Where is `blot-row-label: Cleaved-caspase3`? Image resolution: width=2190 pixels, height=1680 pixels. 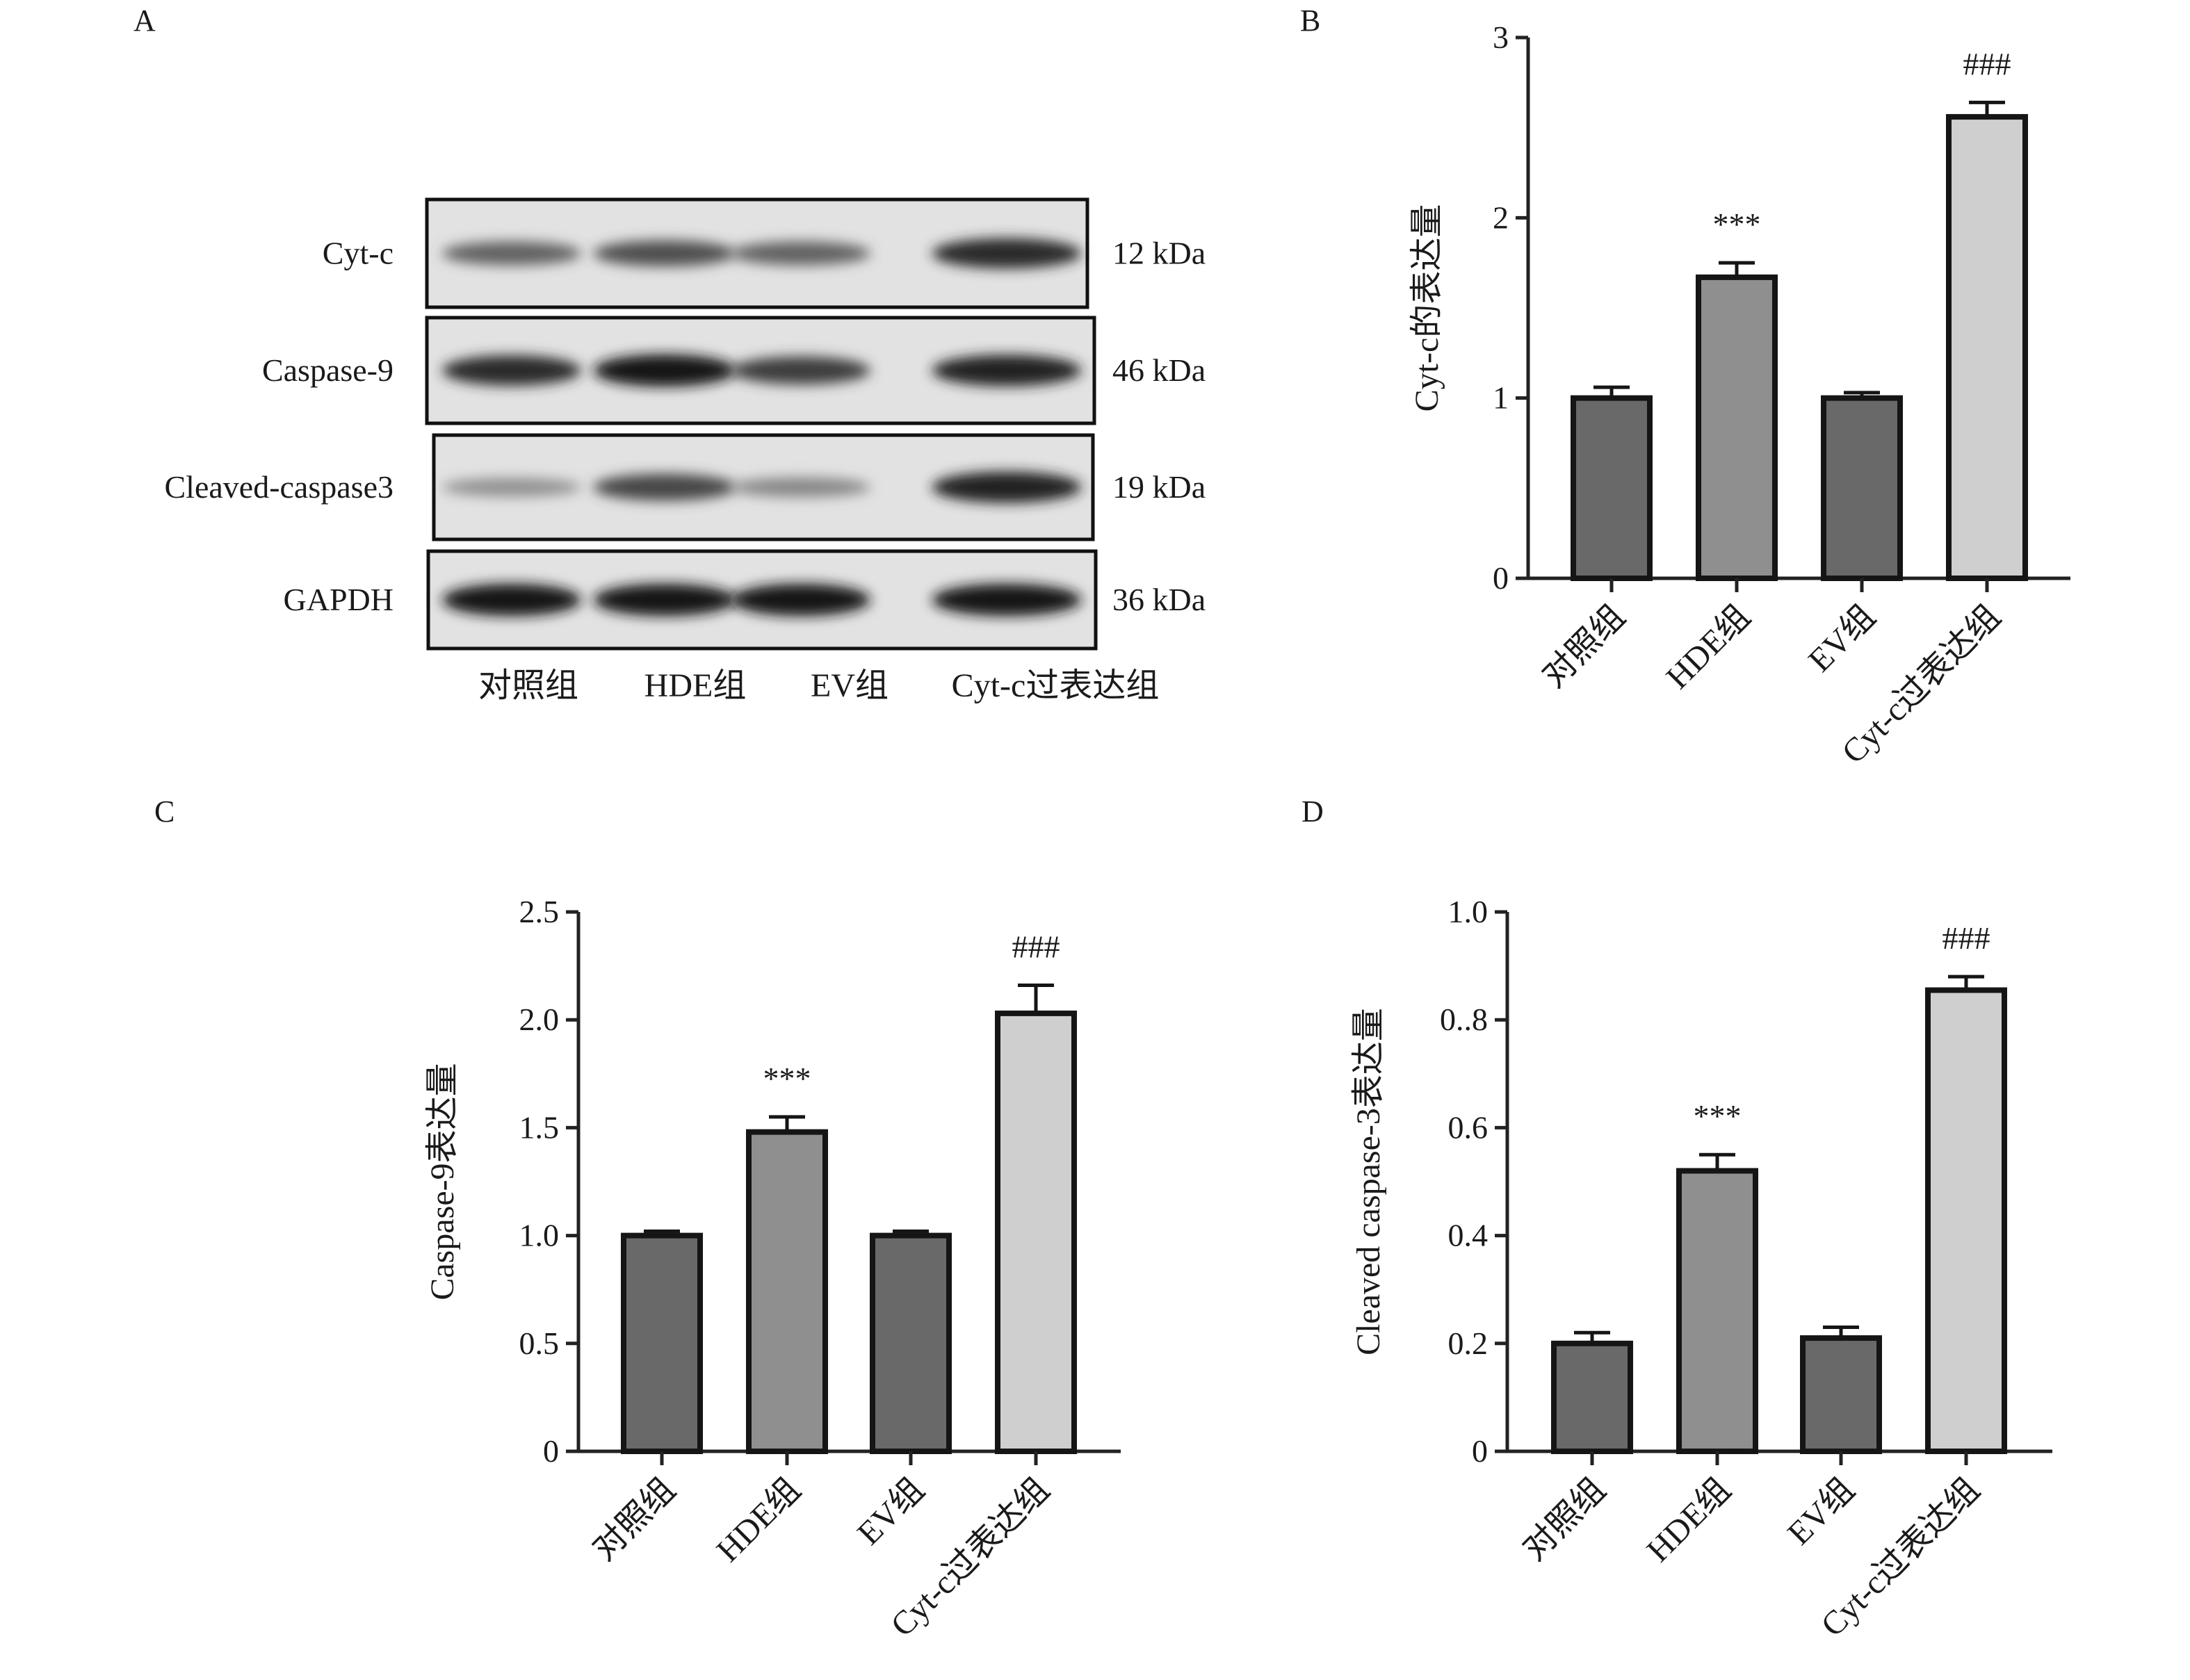 blot-row-label: Cleaved-caspase3 is located at coordinates (279, 487).